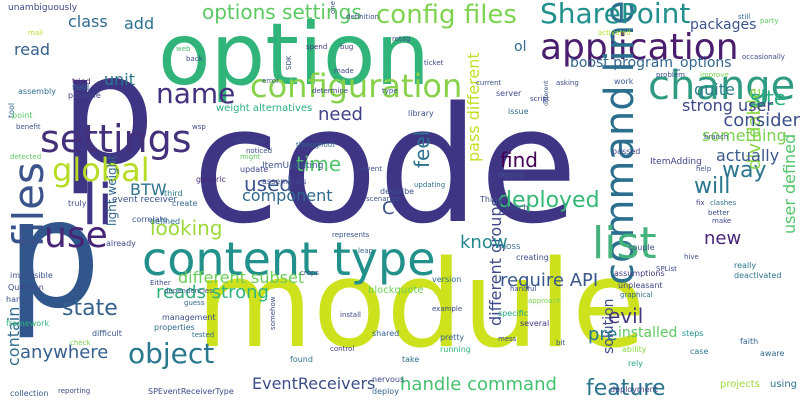 The width and height of the screenshot is (800, 400). What do you see at coordinates (411, 359) in the screenshot?
I see `cloud-word-take: take` at bounding box center [411, 359].